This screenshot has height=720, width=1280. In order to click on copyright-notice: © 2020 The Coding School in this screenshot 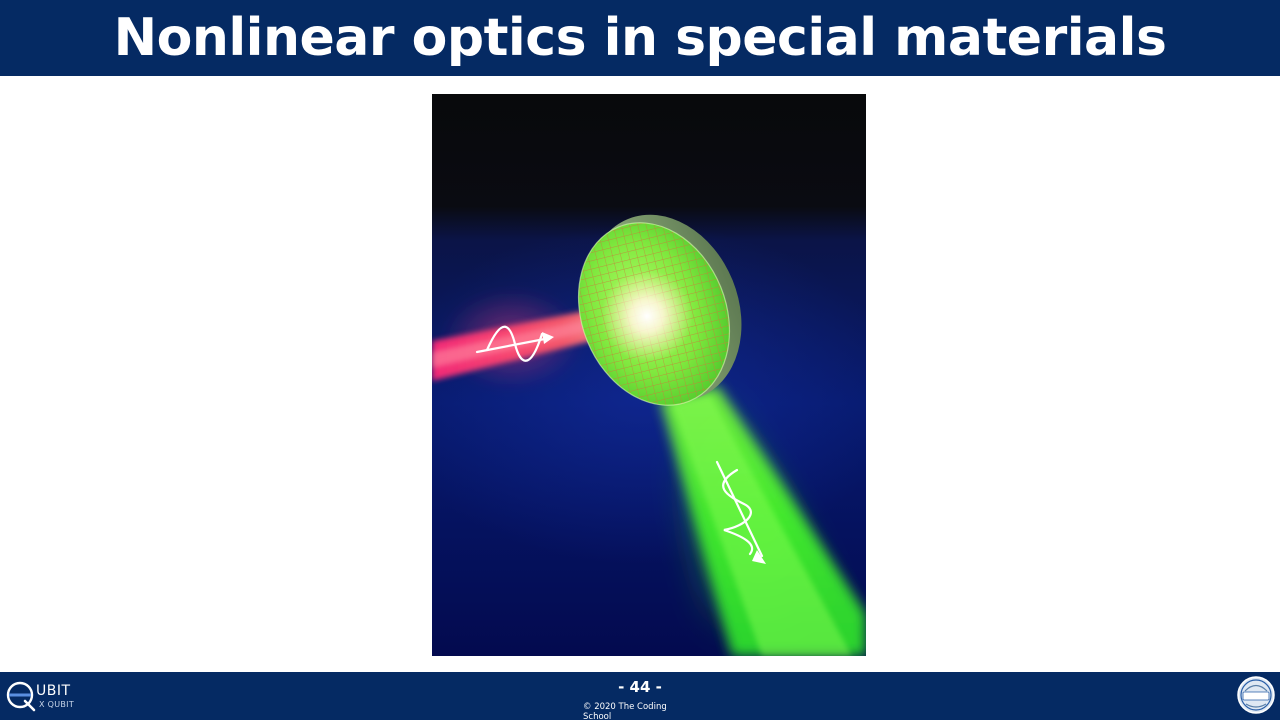, I will do `click(633, 711)`.